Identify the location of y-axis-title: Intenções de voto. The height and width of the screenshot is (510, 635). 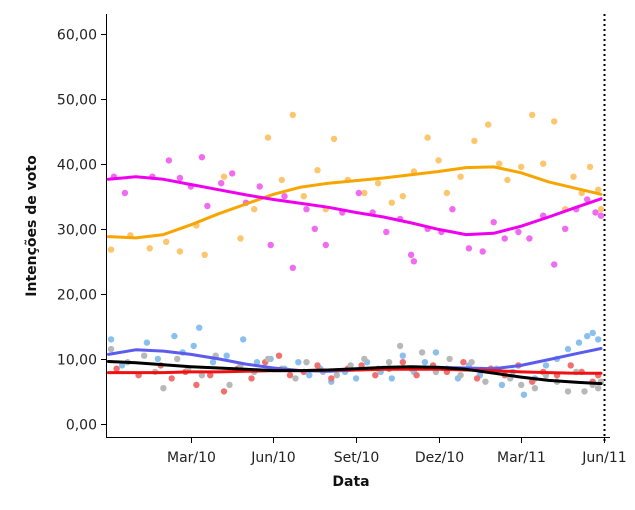
(32, 226).